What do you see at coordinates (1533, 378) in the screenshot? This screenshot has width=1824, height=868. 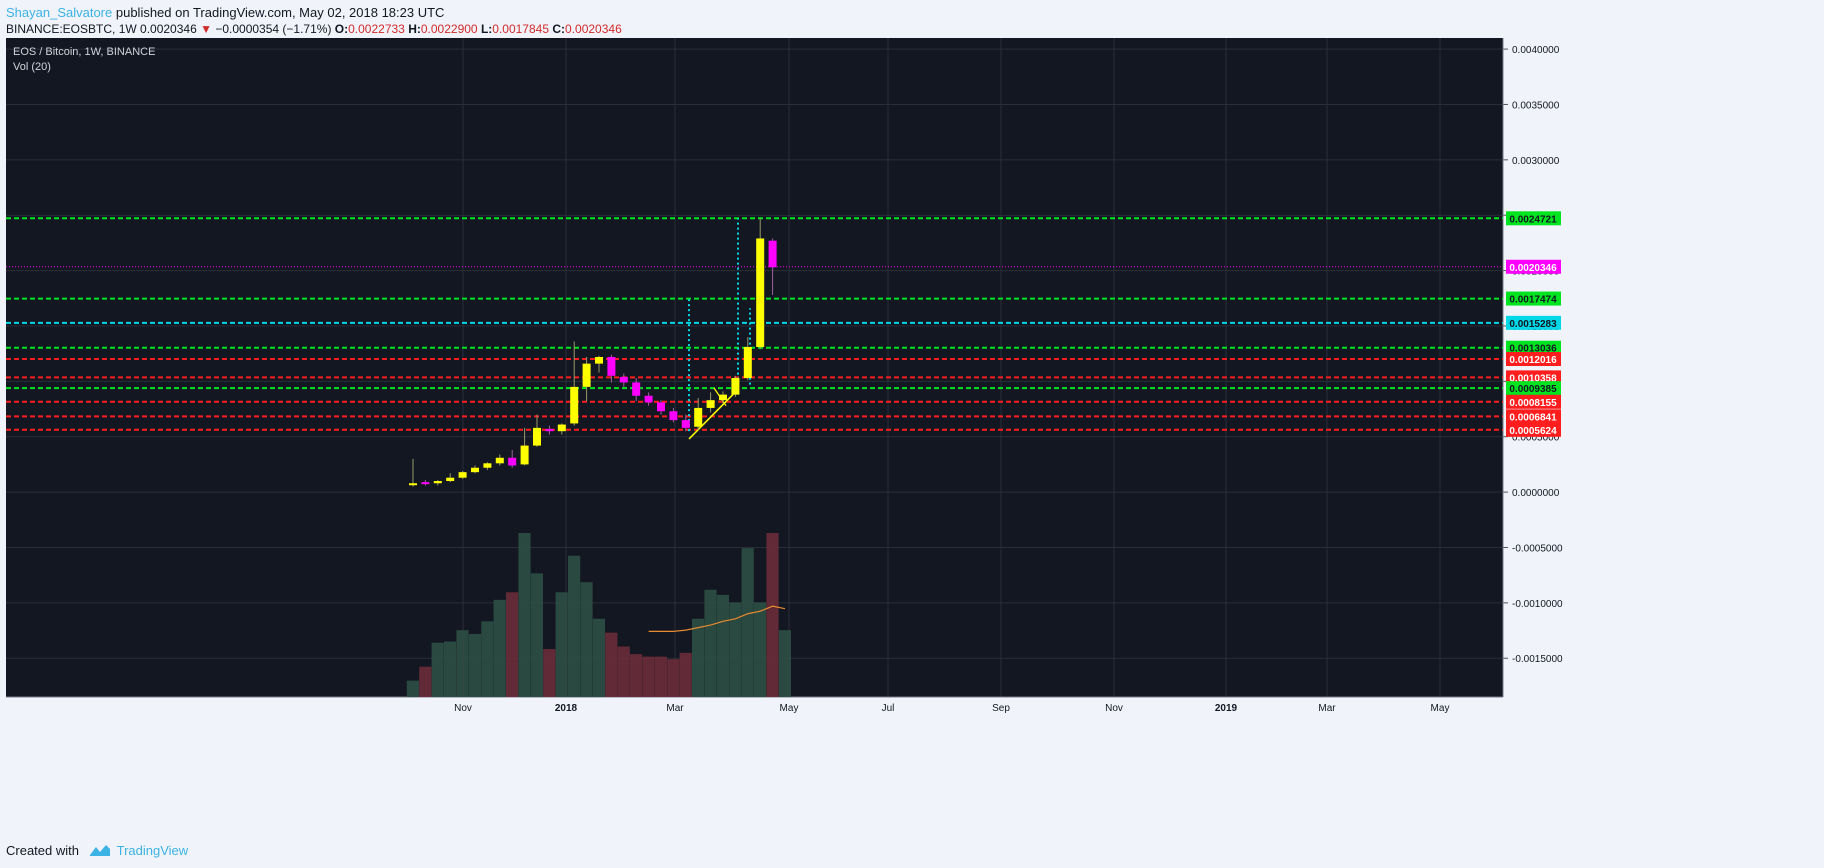 I see `level-price-label: 0.0010358` at bounding box center [1533, 378].